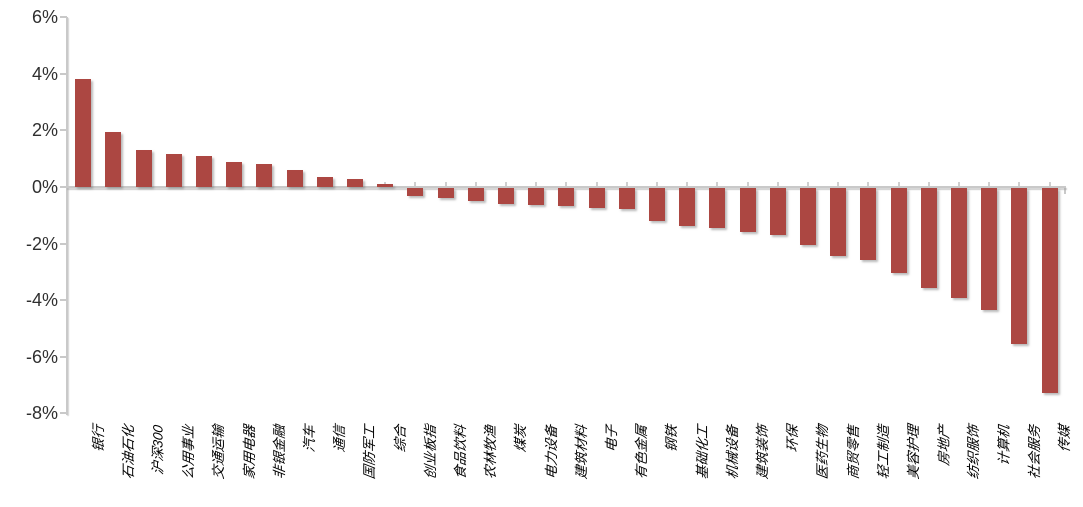 The image size is (1083, 507). Describe the element at coordinates (249, 452) in the screenshot. I see `x-axis-category-label: 家用电器` at that location.